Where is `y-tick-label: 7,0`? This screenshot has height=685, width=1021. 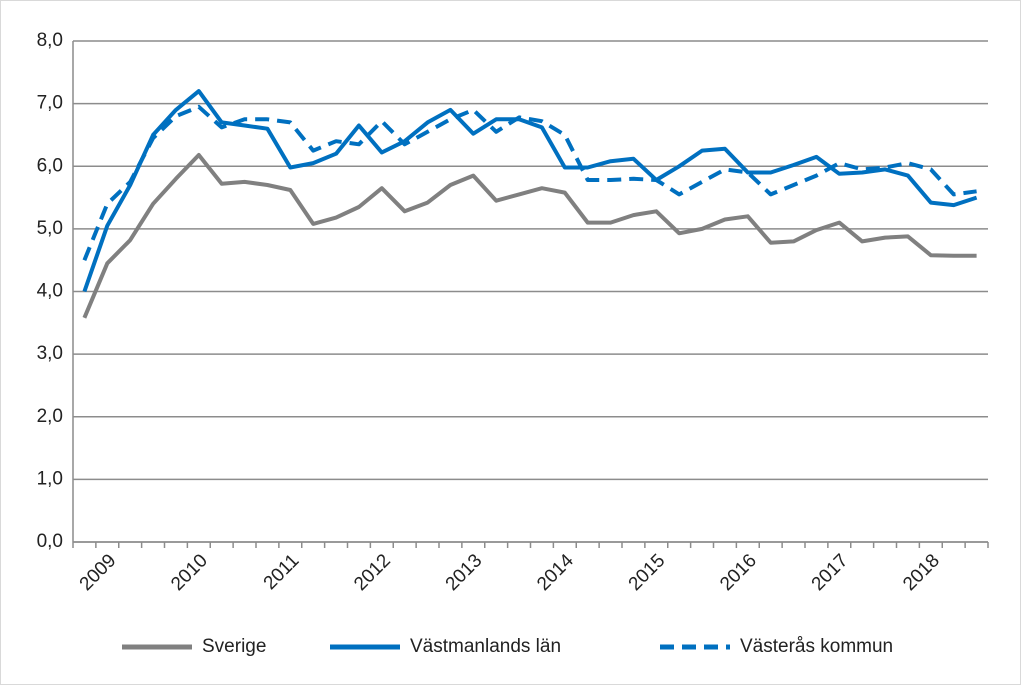
y-tick-label: 7,0 is located at coordinates (50, 103).